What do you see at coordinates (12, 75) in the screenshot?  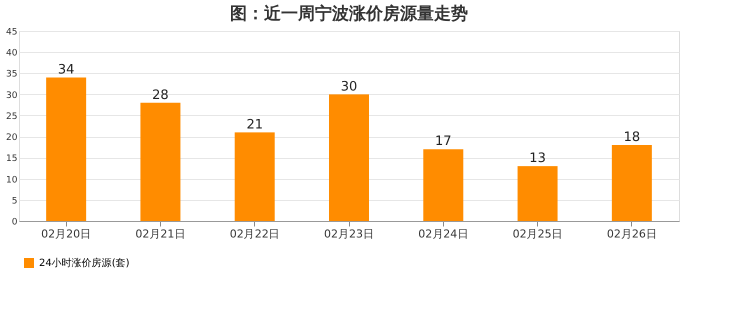 I see `y-tick-label: 35` at bounding box center [12, 75].